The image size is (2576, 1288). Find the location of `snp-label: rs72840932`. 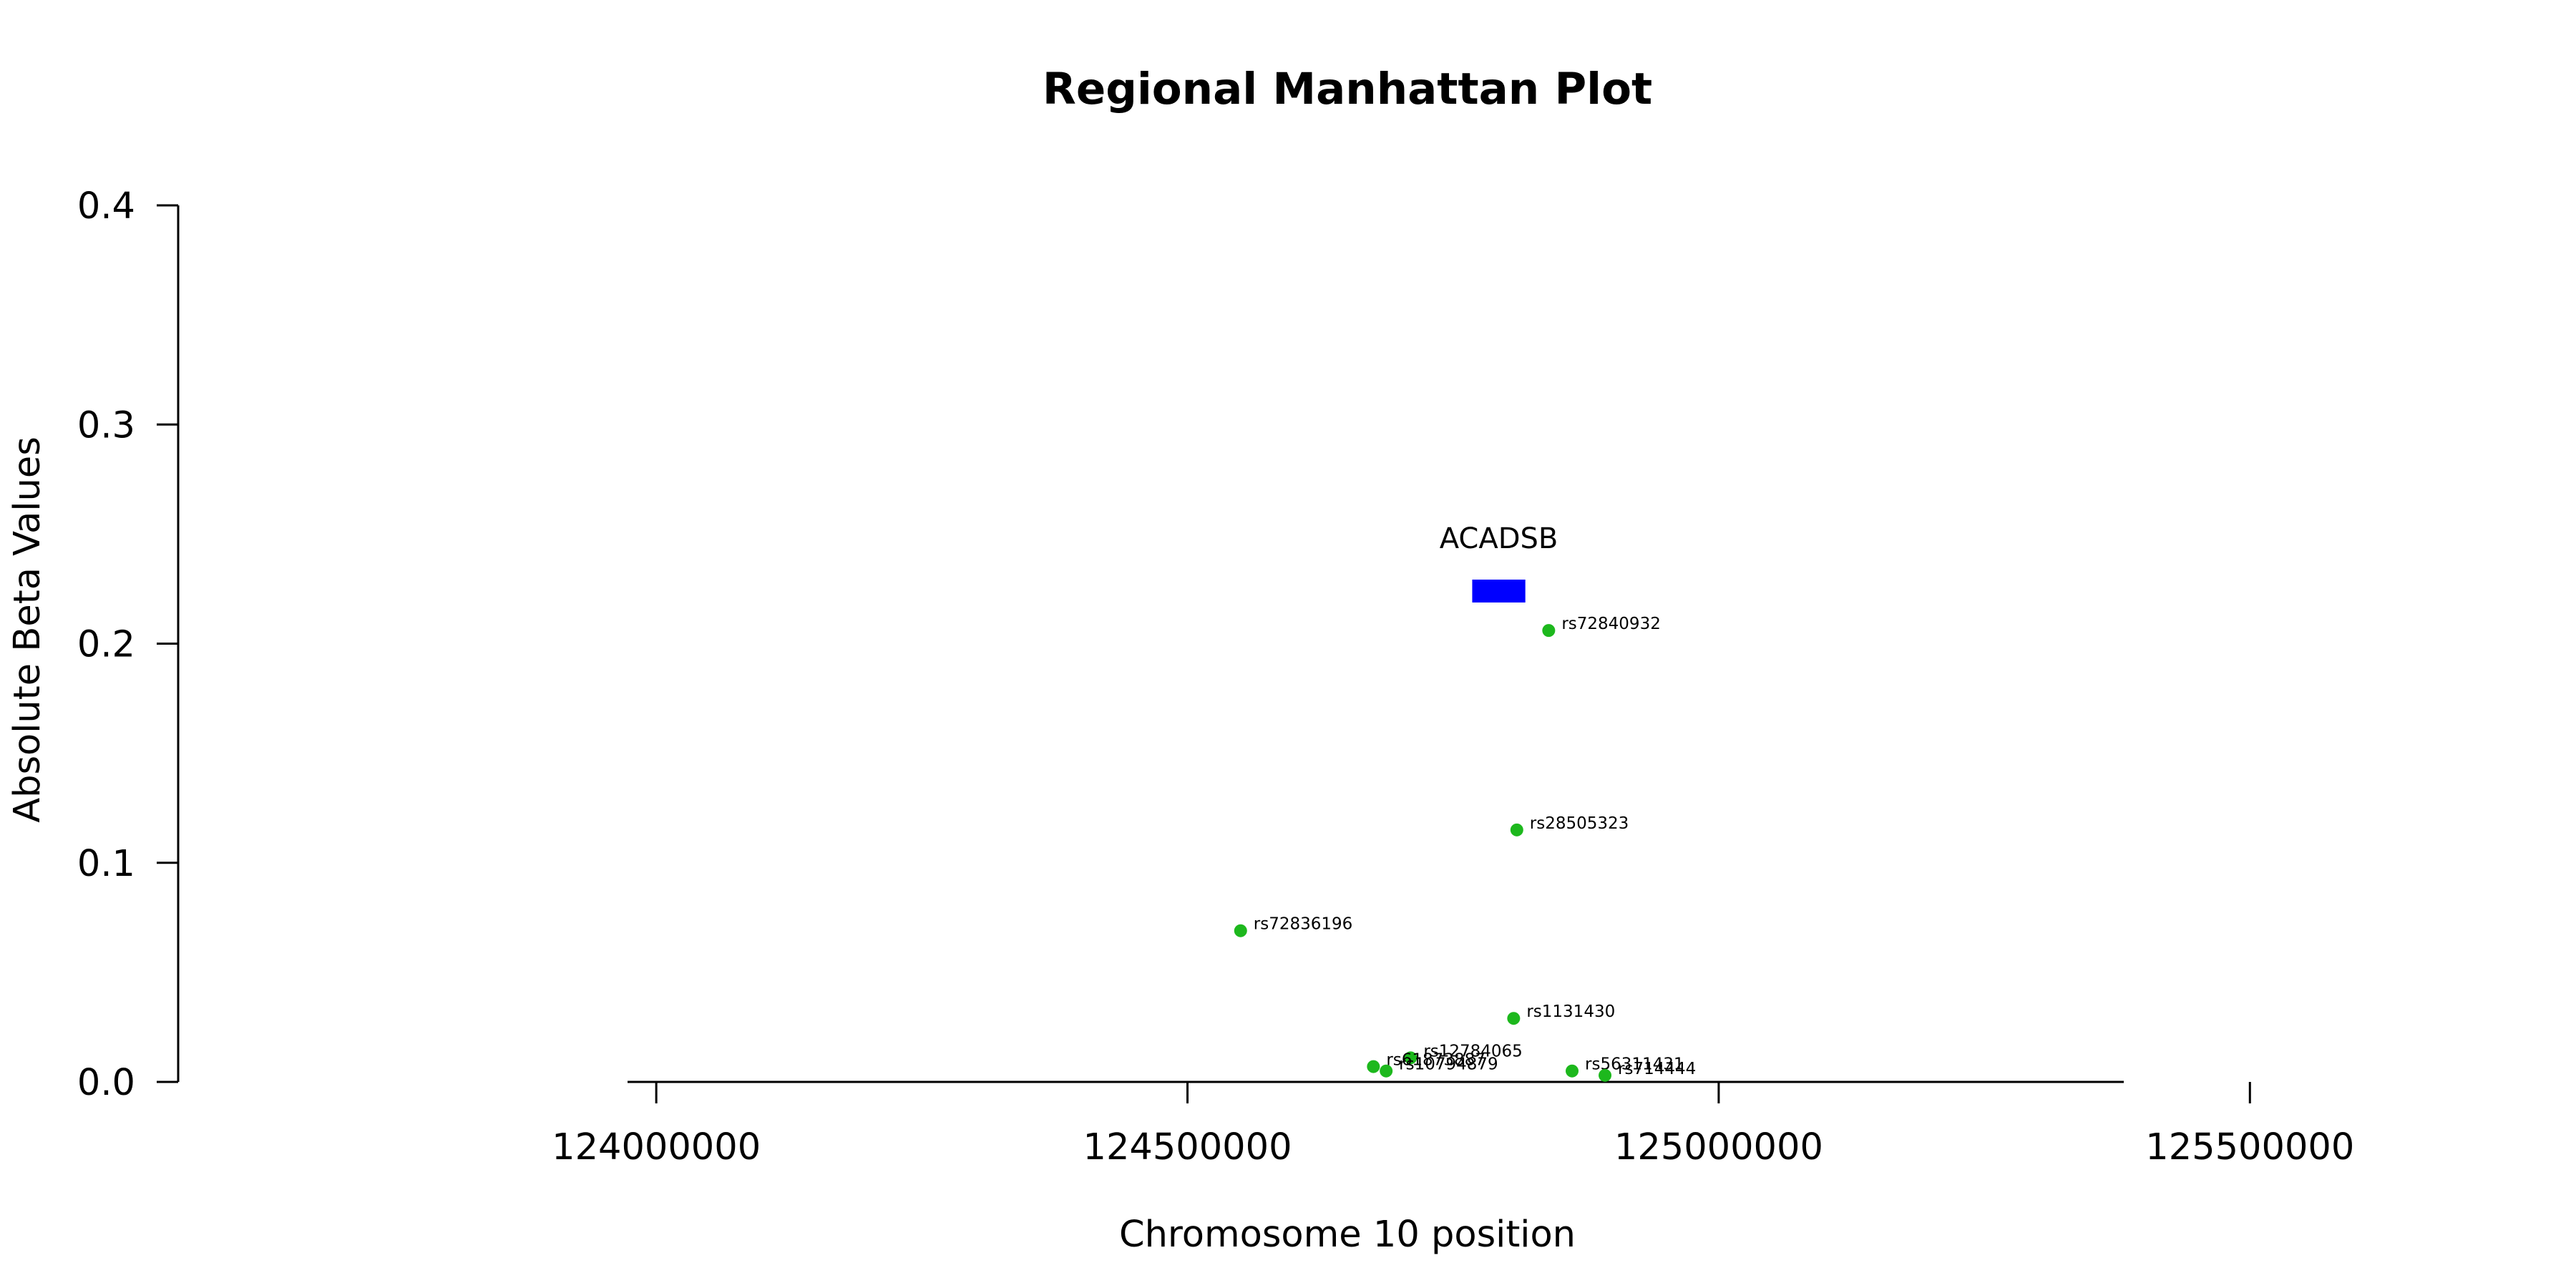

snp-label: rs72840932 is located at coordinates (1611, 624).